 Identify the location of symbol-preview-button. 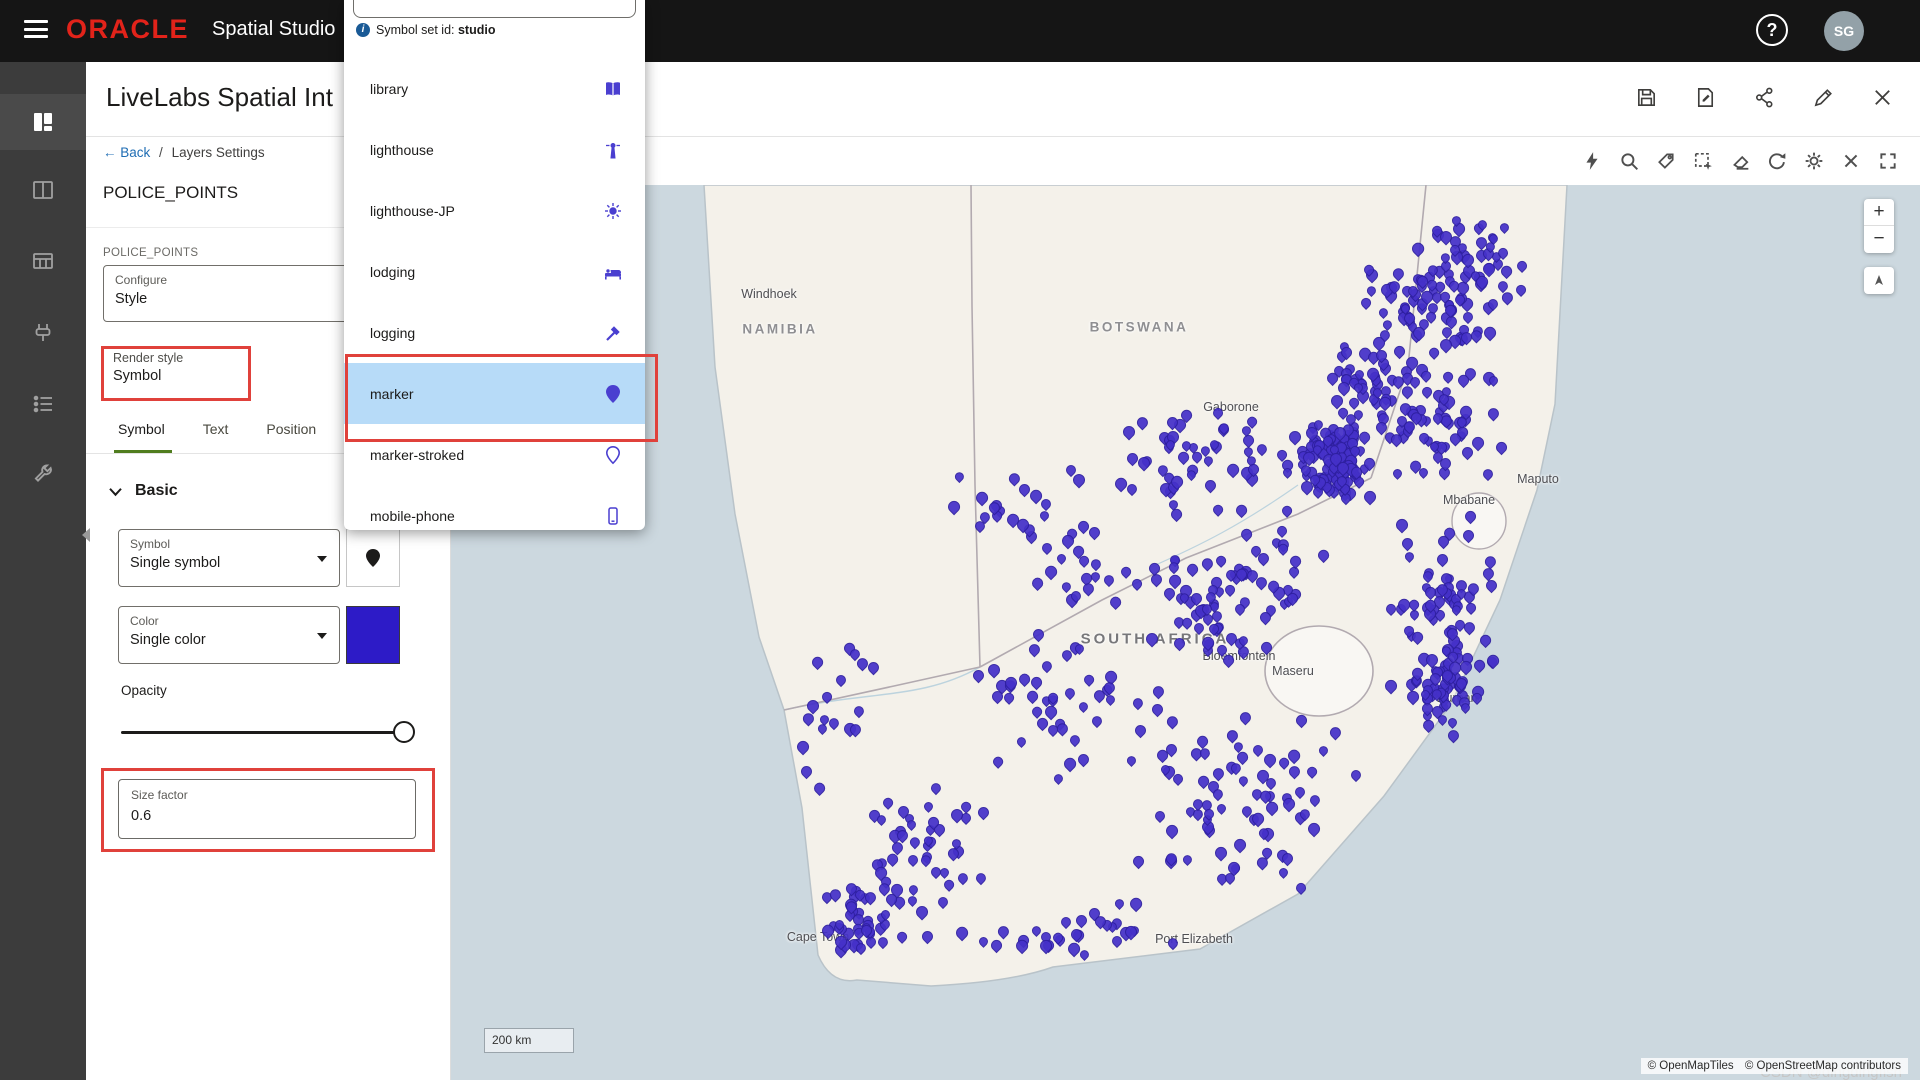
(373, 558).